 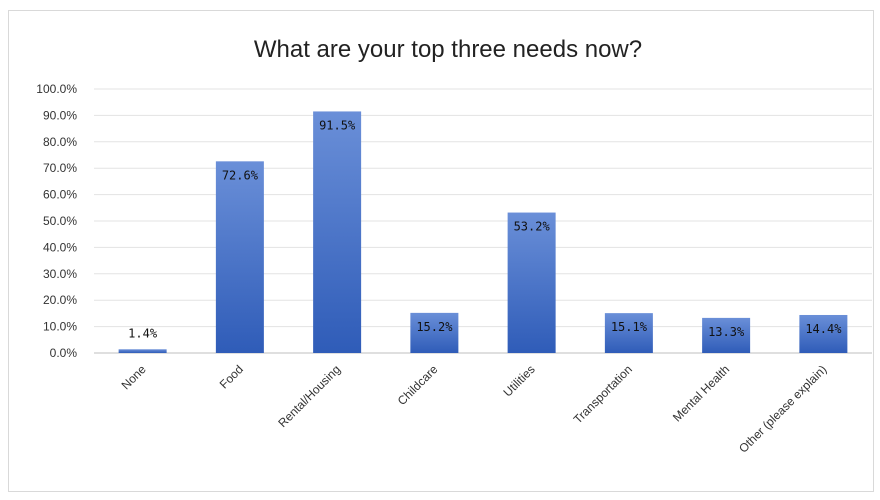 I want to click on chart-title: What are your top three needs now?, so click(x=448, y=49).